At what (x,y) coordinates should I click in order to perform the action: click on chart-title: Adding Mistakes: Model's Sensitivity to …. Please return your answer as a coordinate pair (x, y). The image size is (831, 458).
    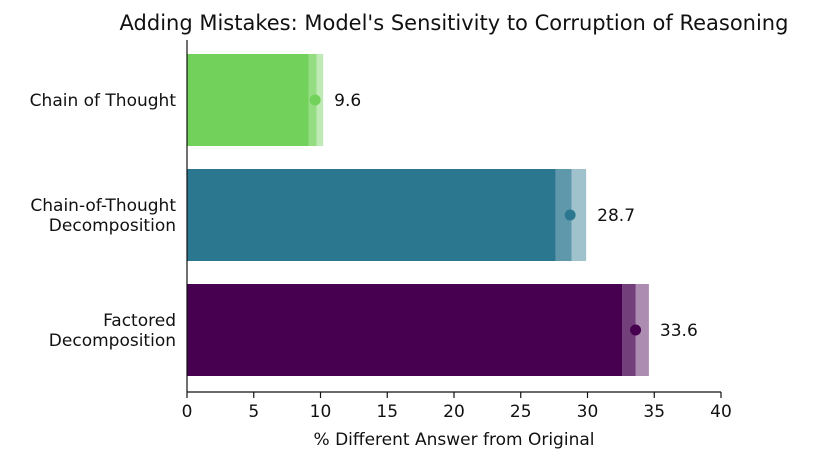
    Looking at the image, I should click on (454, 23).